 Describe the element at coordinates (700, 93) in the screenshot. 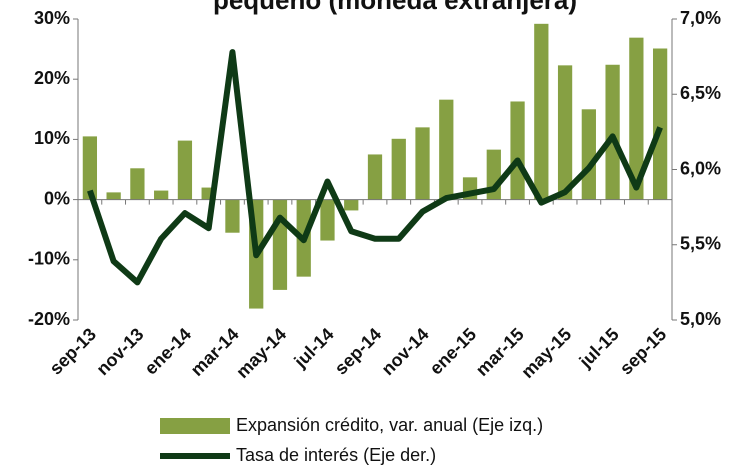

I see `y2-tick-label: 6,5%` at that location.